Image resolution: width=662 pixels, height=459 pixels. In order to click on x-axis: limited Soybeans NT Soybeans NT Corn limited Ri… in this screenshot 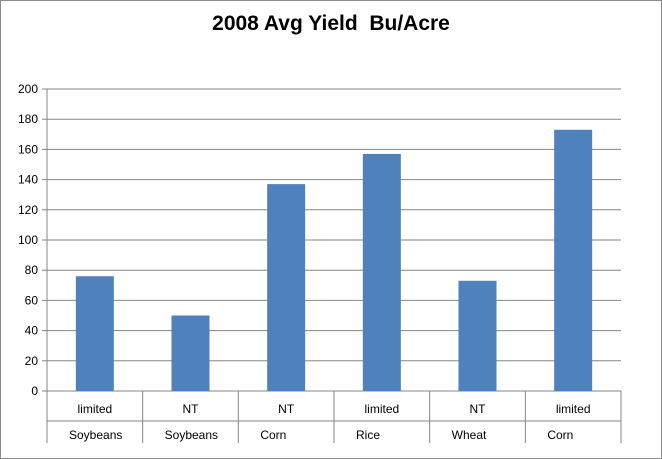, I will do `click(334, 417)`.